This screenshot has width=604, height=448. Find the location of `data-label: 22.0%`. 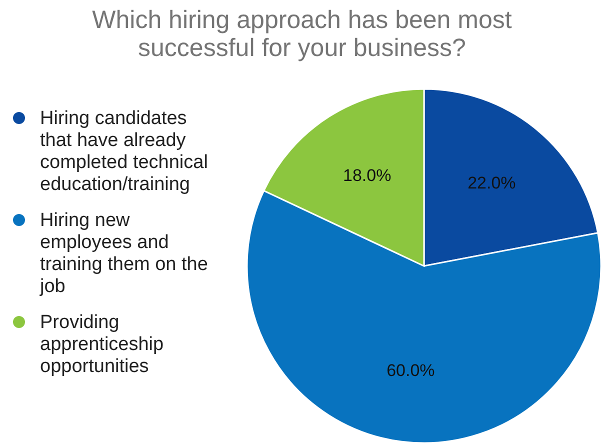

data-label: 22.0% is located at coordinates (492, 183).